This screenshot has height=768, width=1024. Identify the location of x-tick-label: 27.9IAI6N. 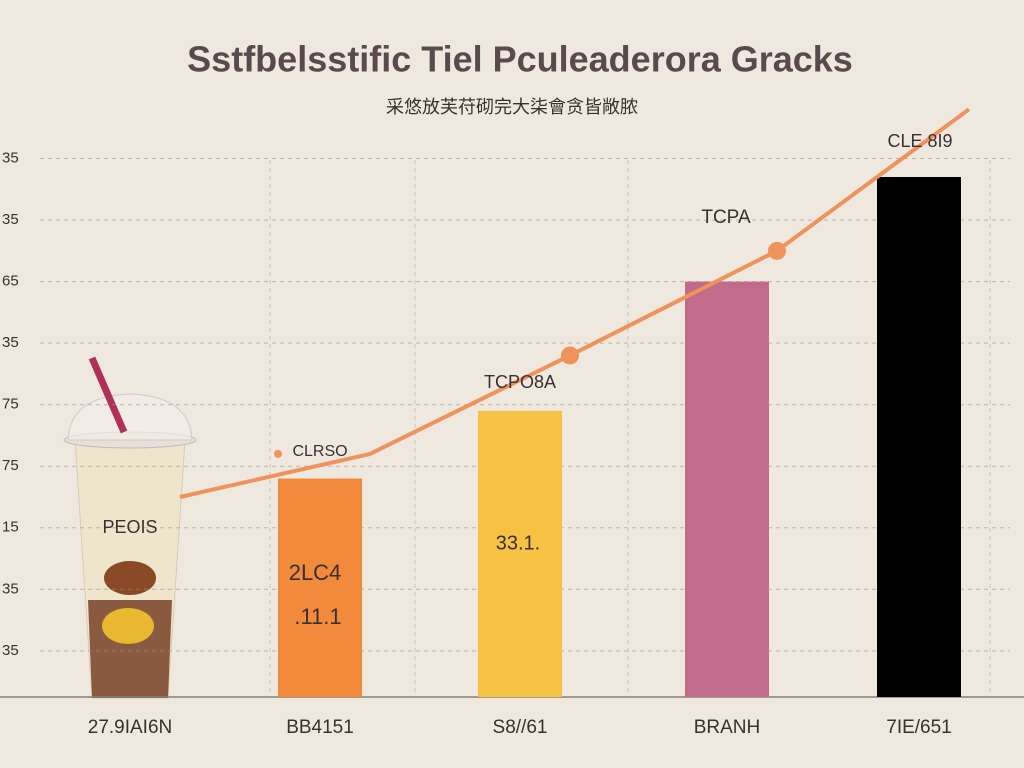
(130, 727).